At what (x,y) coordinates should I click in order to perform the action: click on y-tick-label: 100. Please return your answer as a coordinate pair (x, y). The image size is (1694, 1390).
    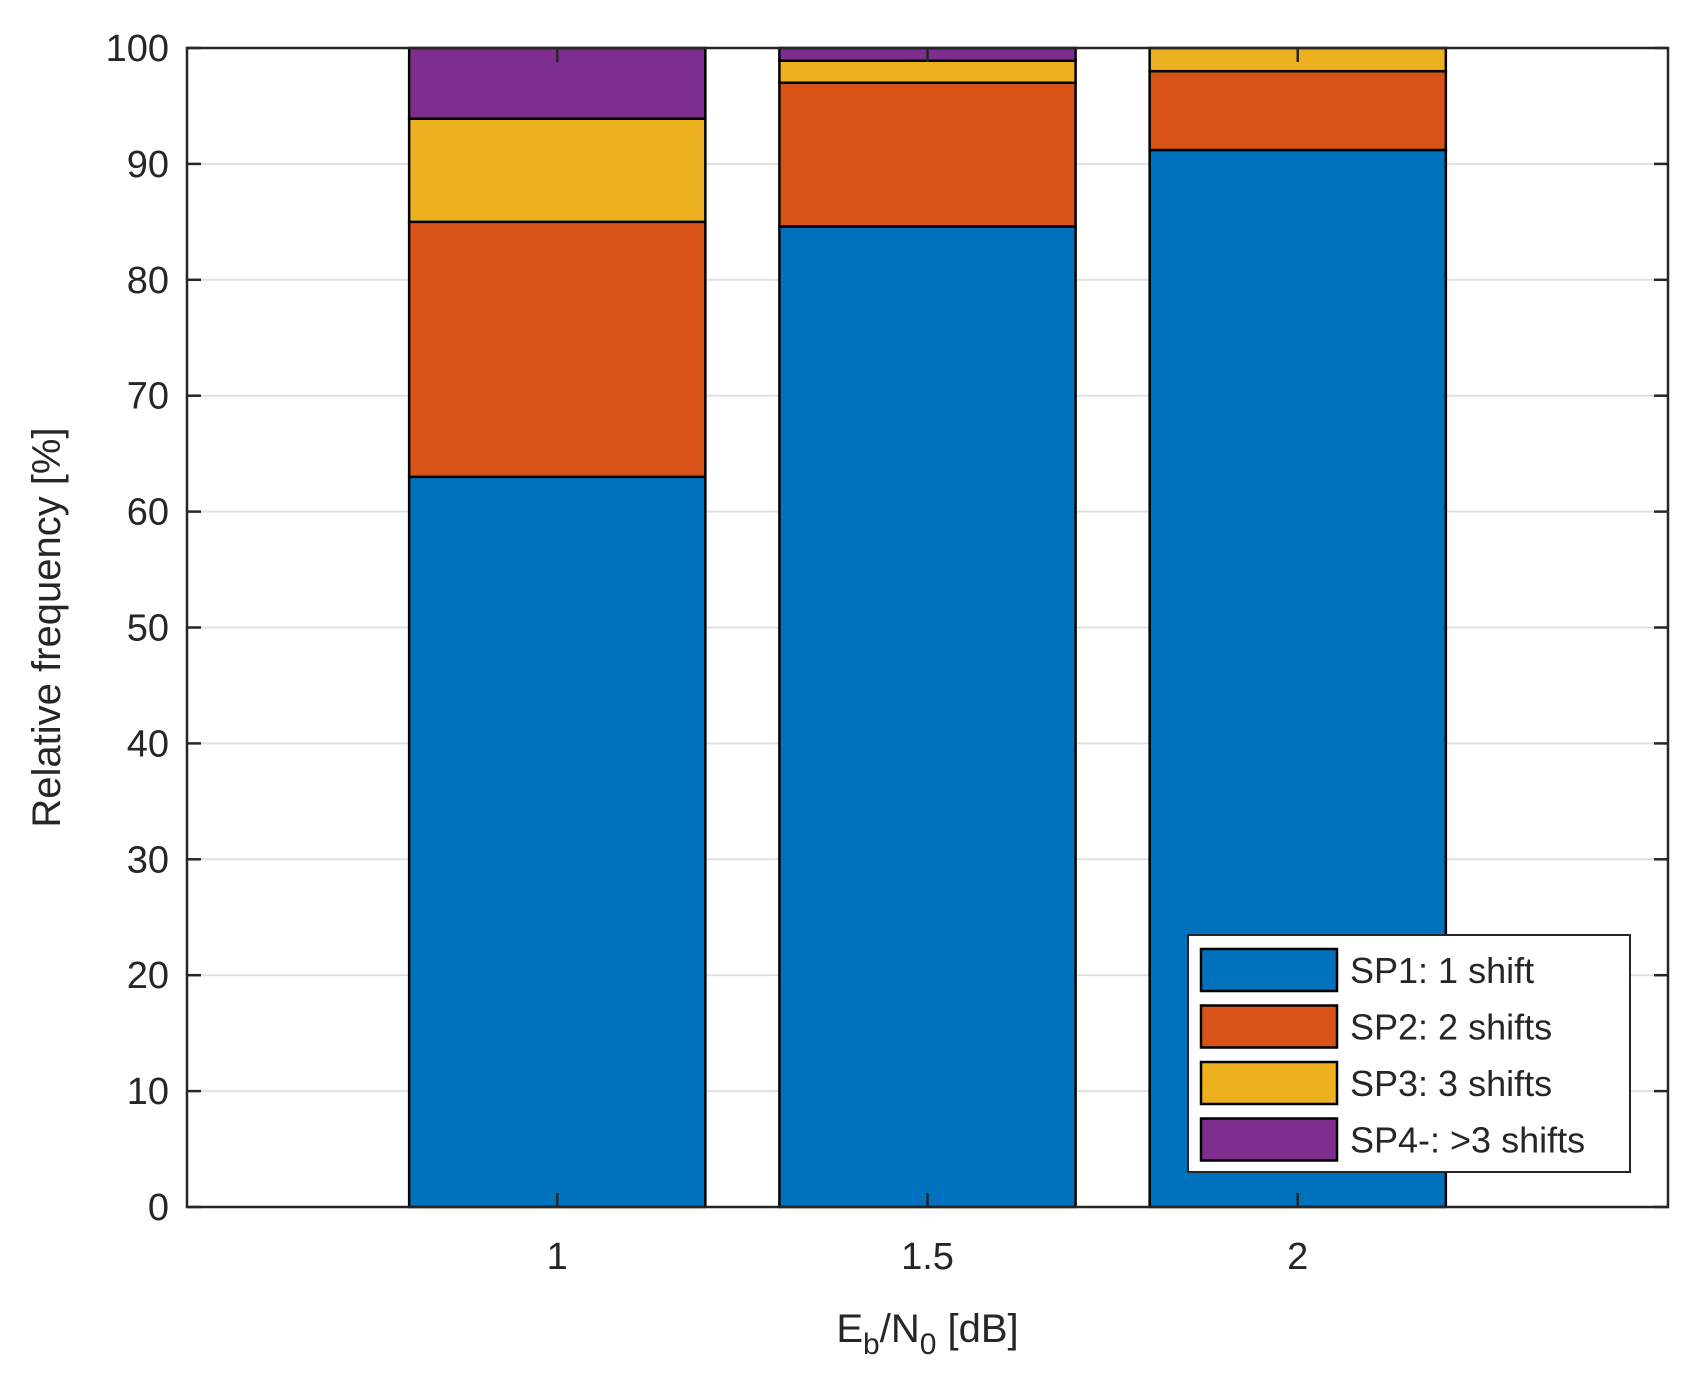
    Looking at the image, I should click on (137, 49).